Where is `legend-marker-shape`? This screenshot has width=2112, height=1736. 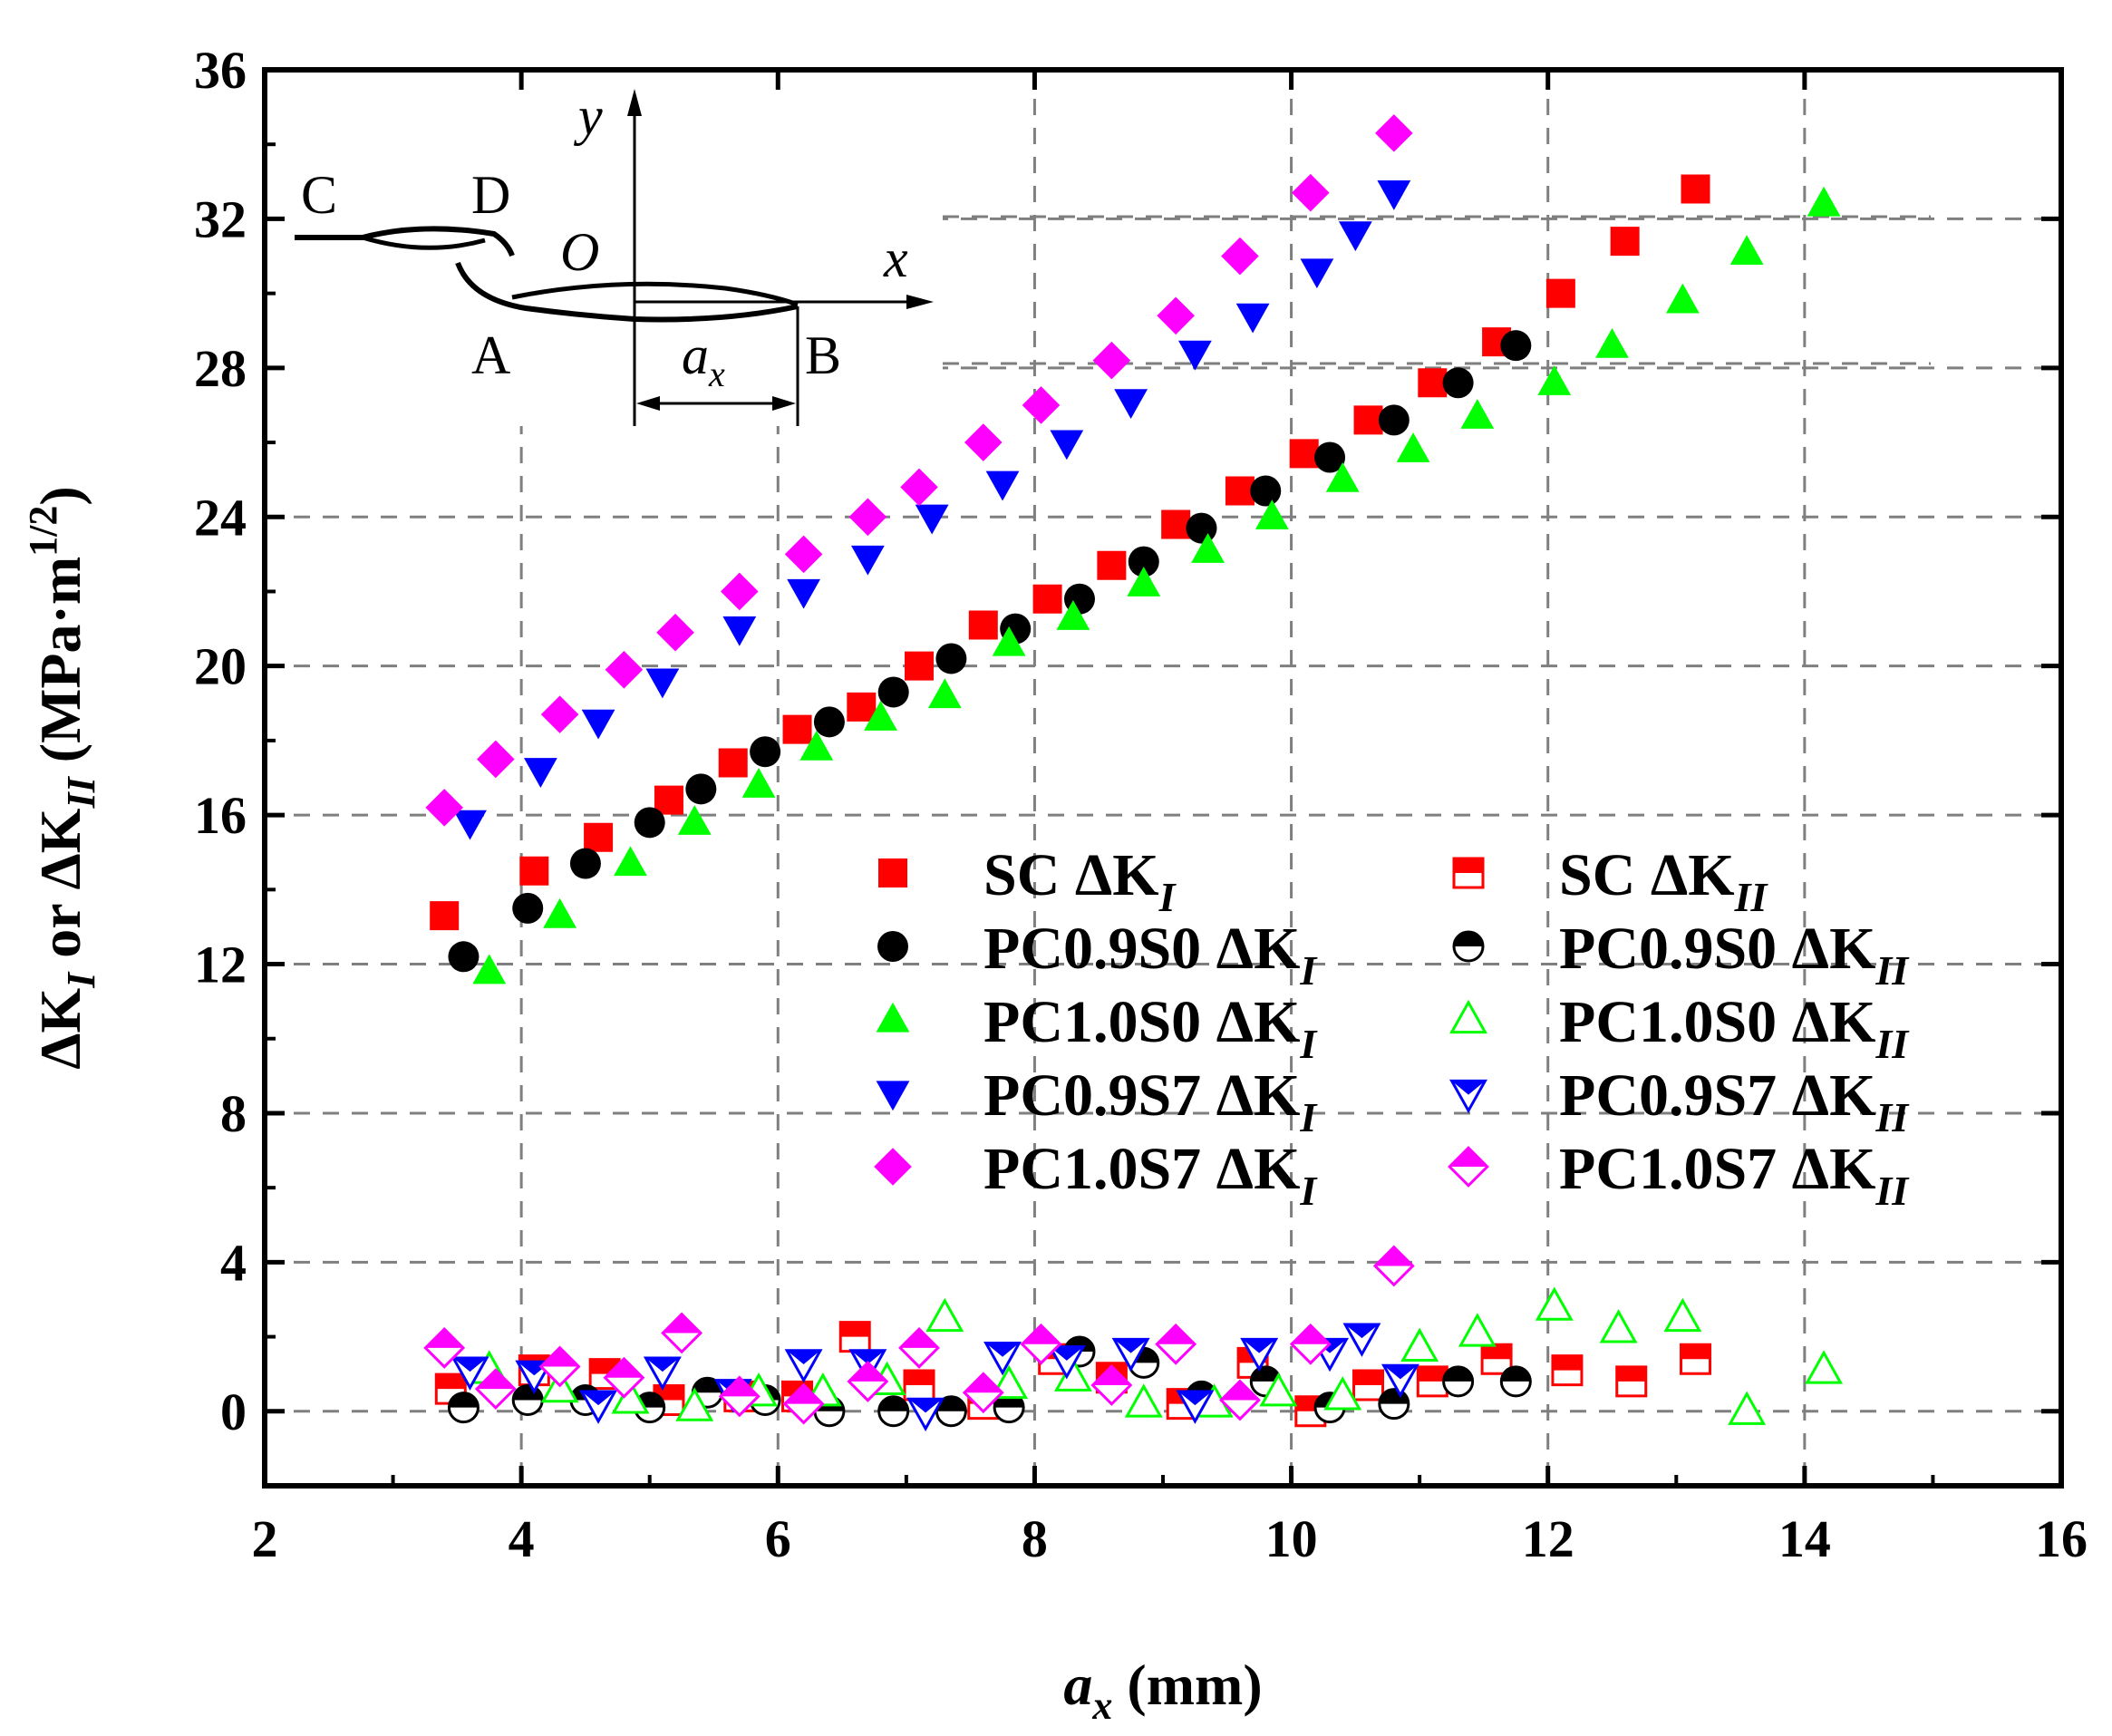
legend-marker-shape is located at coordinates (1468, 1016).